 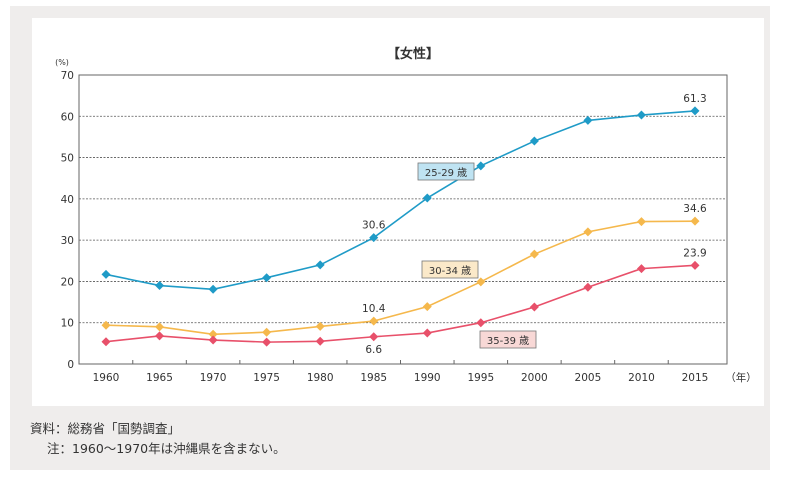 I want to click on series-label: 30-34 歳, so click(x=450, y=271).